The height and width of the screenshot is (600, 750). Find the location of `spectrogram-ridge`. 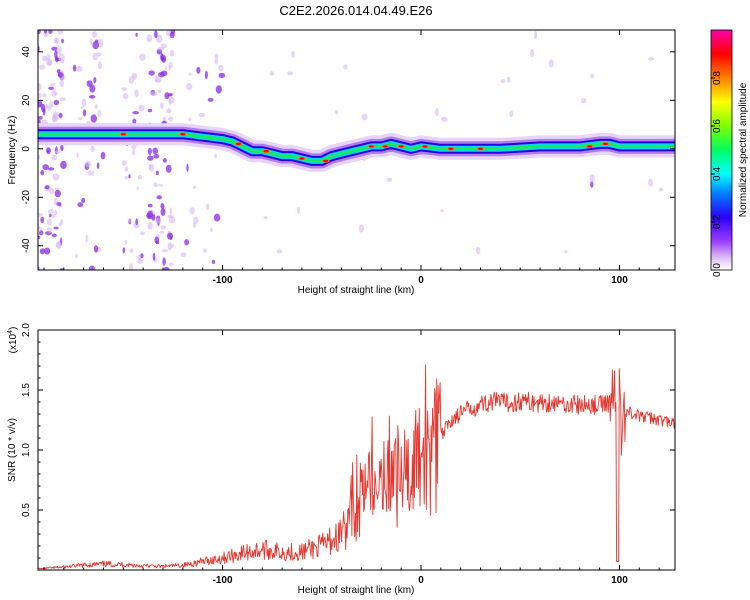

spectrogram-ridge is located at coordinates (356, 147).